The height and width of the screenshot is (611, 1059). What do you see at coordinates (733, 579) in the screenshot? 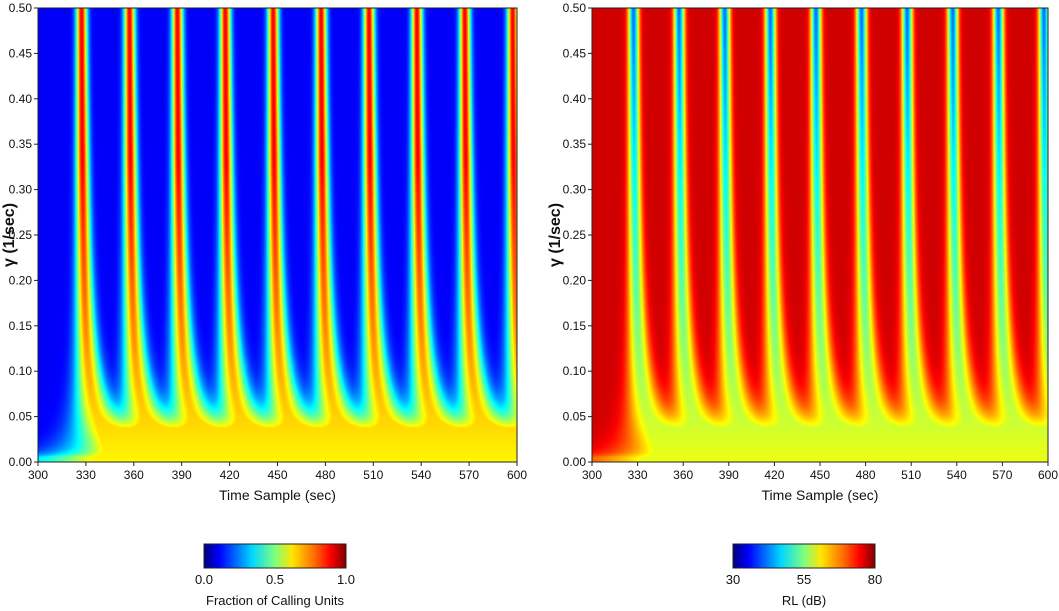
I see `colorbar-tick-label: 30` at bounding box center [733, 579].